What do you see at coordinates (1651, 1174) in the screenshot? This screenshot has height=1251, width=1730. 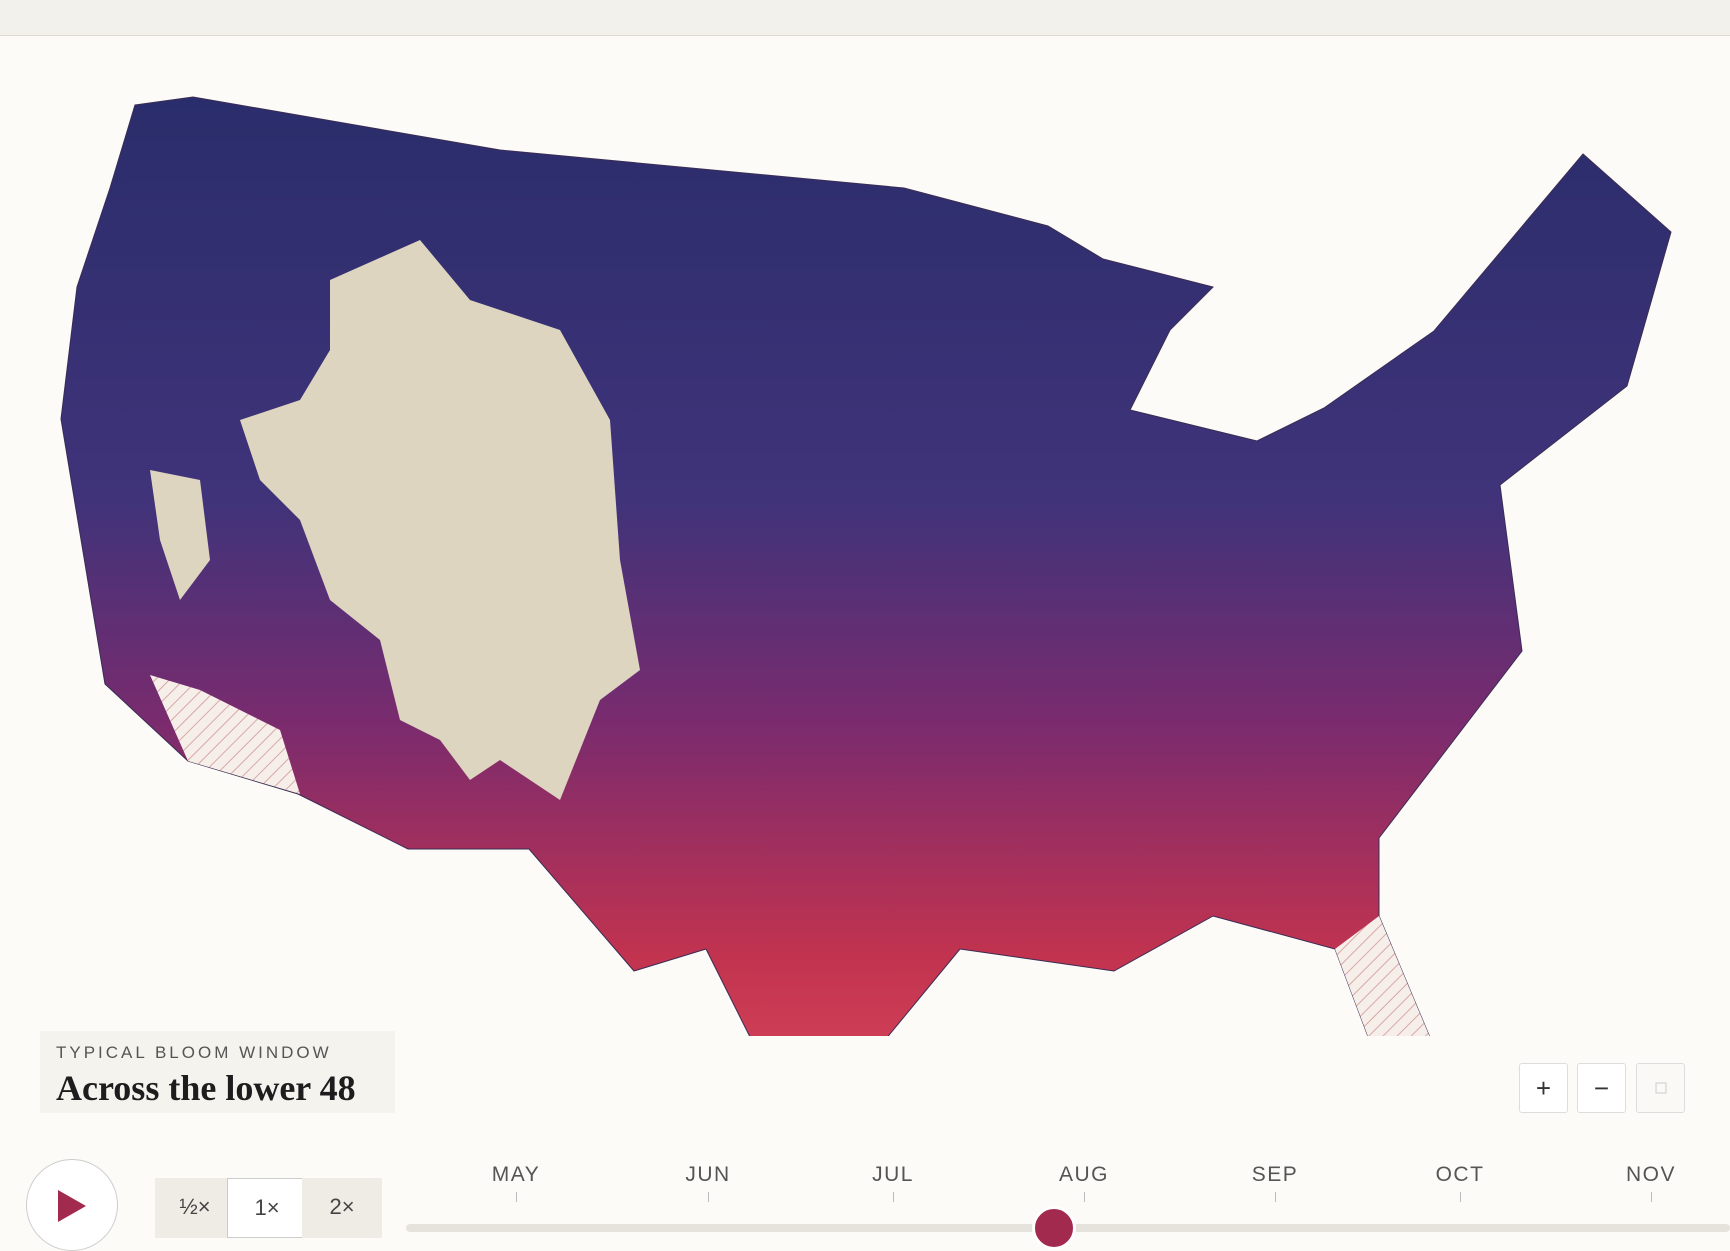 I see `month-label: NOV` at bounding box center [1651, 1174].